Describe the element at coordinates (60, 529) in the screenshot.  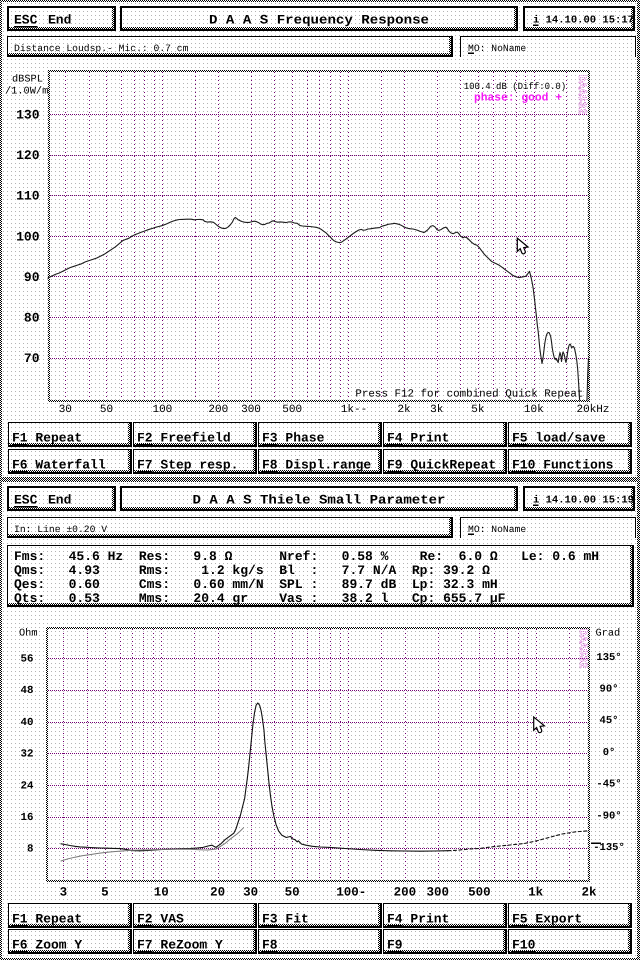
I see `svg-text: In: Line ±0.20 V` at that location.